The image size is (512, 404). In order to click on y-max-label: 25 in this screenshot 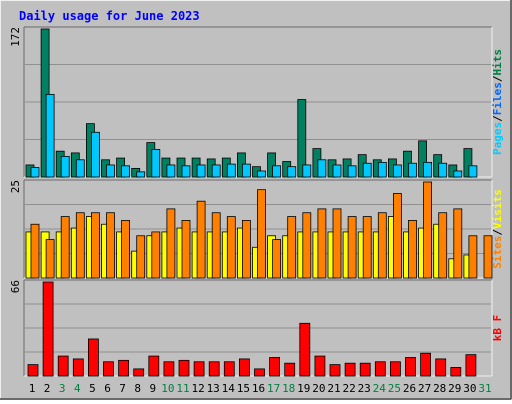, I will do `click(15, 186)`.